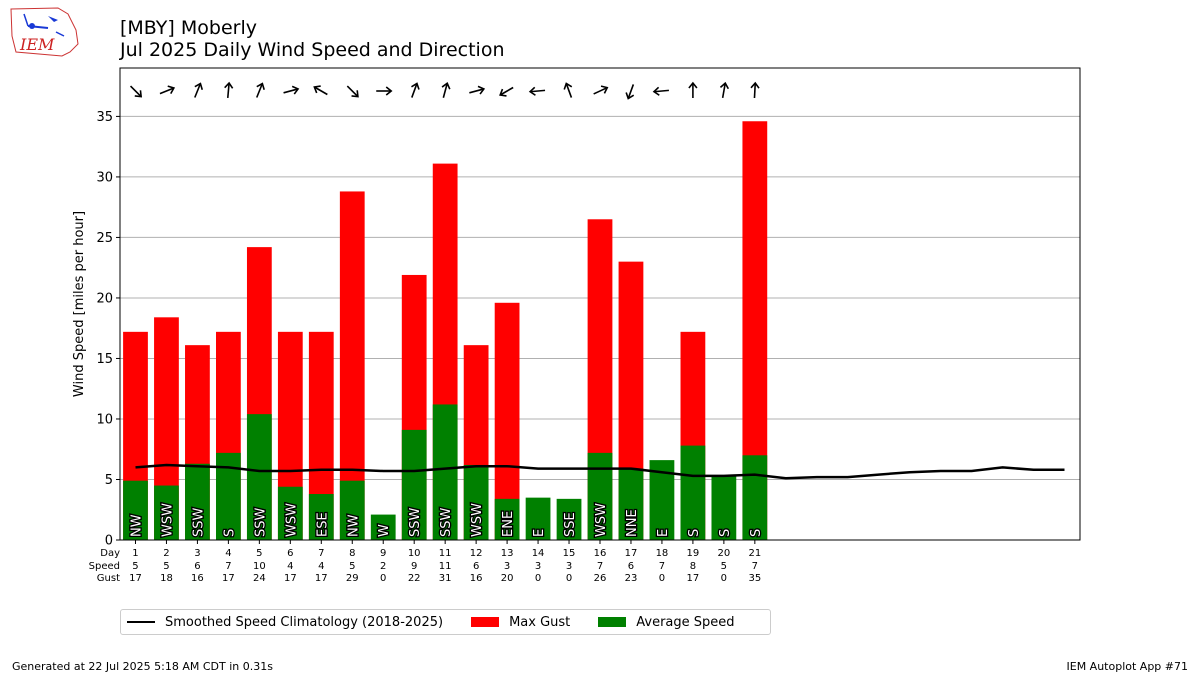 The height and width of the screenshot is (675, 1200). I want to click on row-label-speed: Speed, so click(104, 566).